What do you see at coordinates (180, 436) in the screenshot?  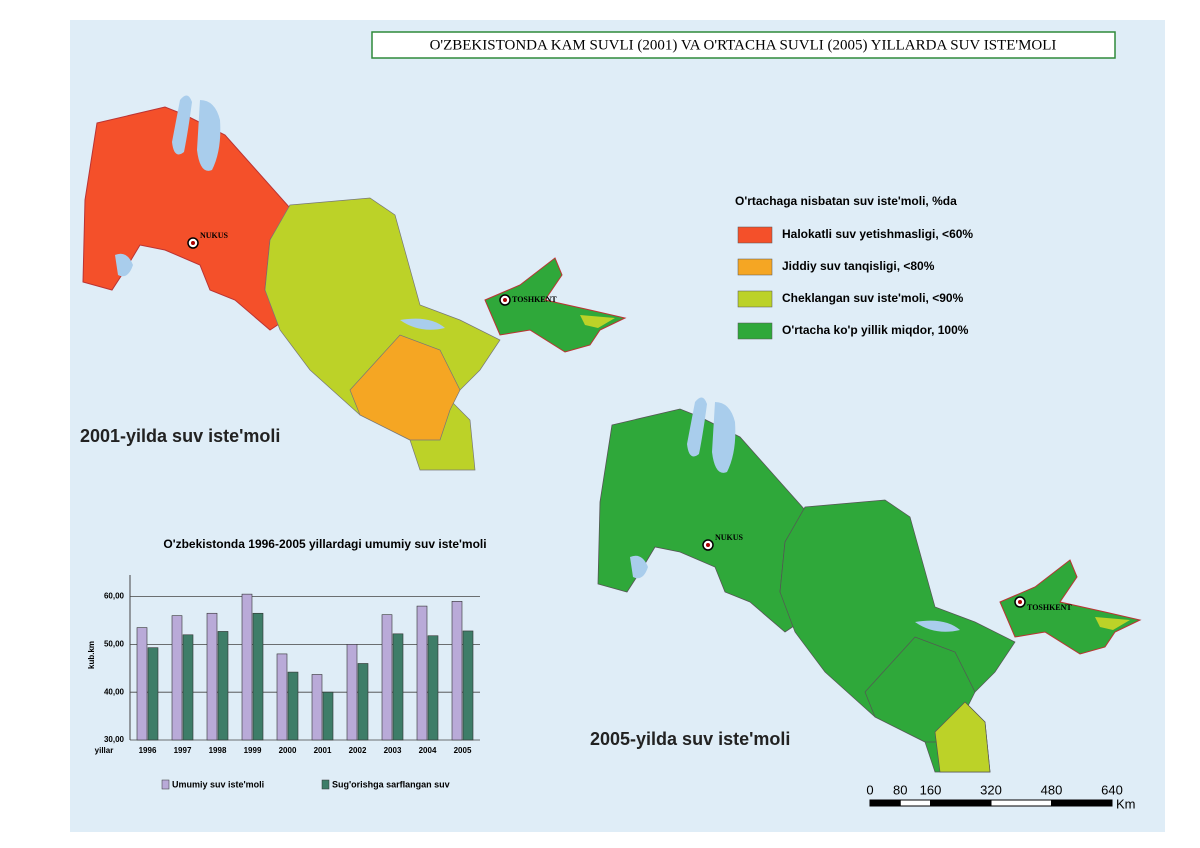 I see `map-title: 2001-yilda suv iste'moli` at bounding box center [180, 436].